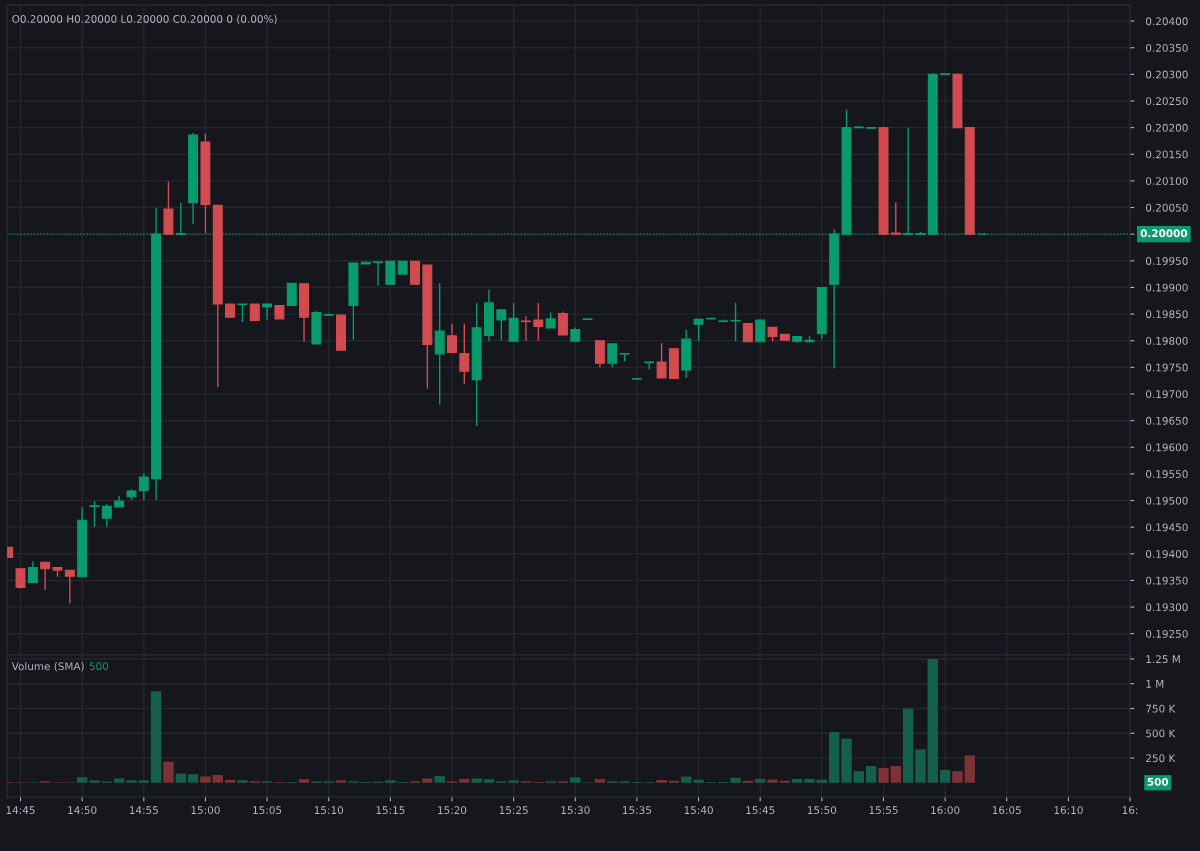 The height and width of the screenshot is (851, 1200). Describe the element at coordinates (1130, 810) in the screenshot. I see `x-tick-label: 16:` at that location.